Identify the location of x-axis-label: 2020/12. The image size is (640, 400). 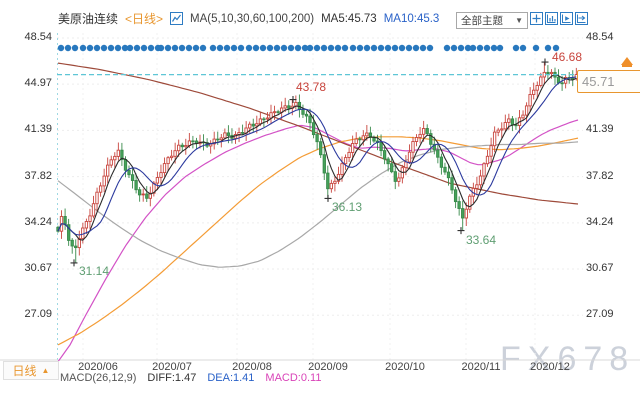
(550, 367).